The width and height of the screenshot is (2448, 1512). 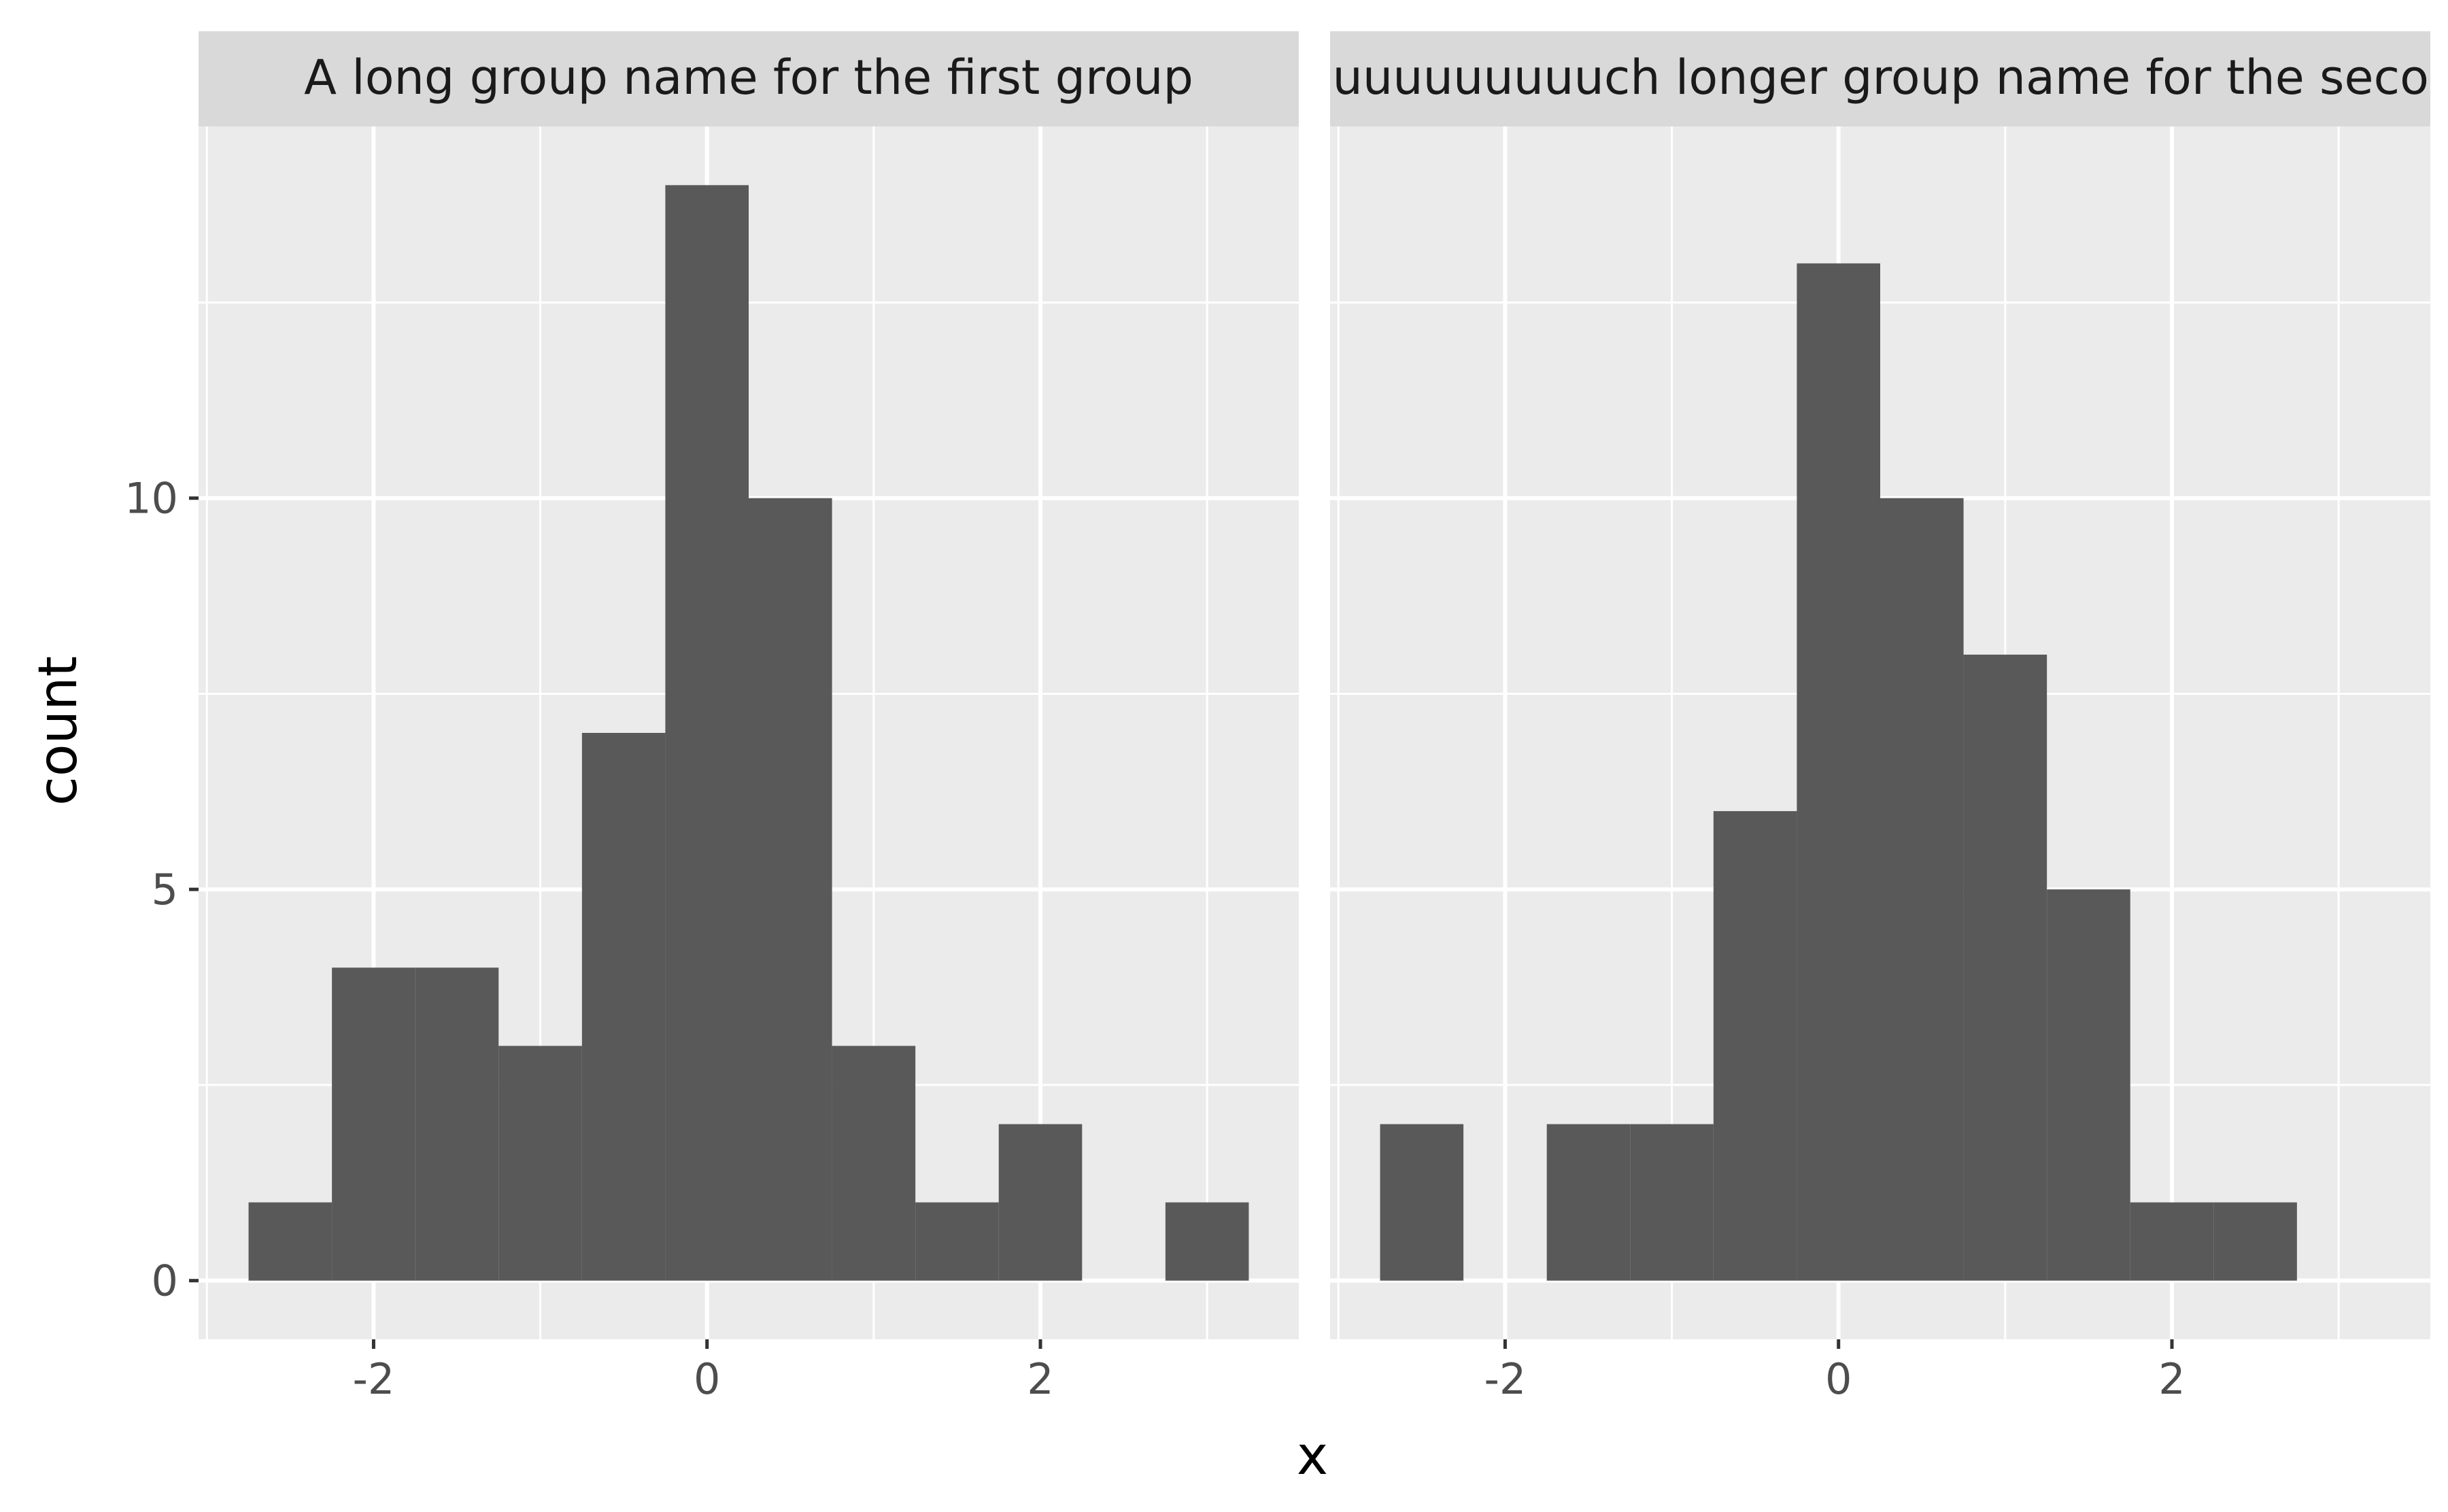 What do you see at coordinates (165, 889) in the screenshot?
I see `y-tick-label: 5` at bounding box center [165, 889].